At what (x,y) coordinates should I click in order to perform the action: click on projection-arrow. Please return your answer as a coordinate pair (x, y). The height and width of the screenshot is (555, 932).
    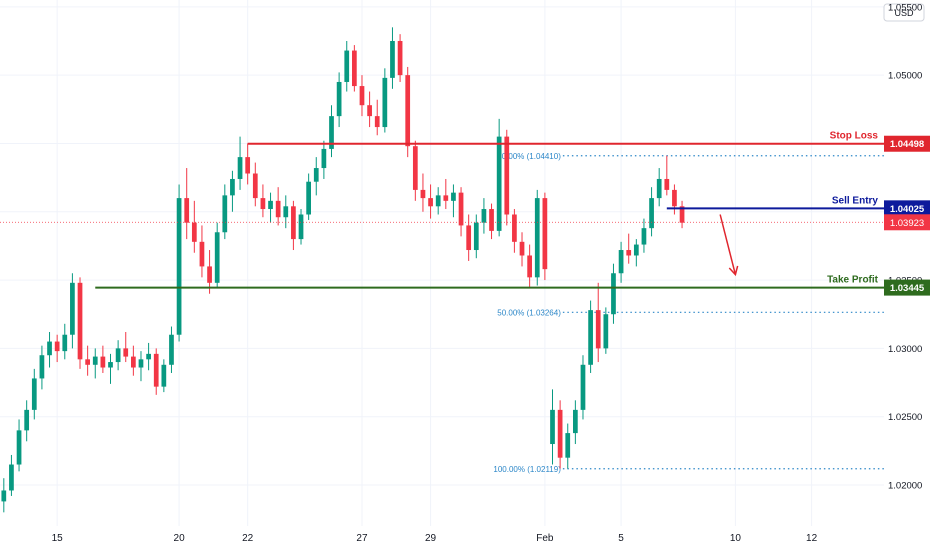
    Looking at the image, I should click on (729, 245).